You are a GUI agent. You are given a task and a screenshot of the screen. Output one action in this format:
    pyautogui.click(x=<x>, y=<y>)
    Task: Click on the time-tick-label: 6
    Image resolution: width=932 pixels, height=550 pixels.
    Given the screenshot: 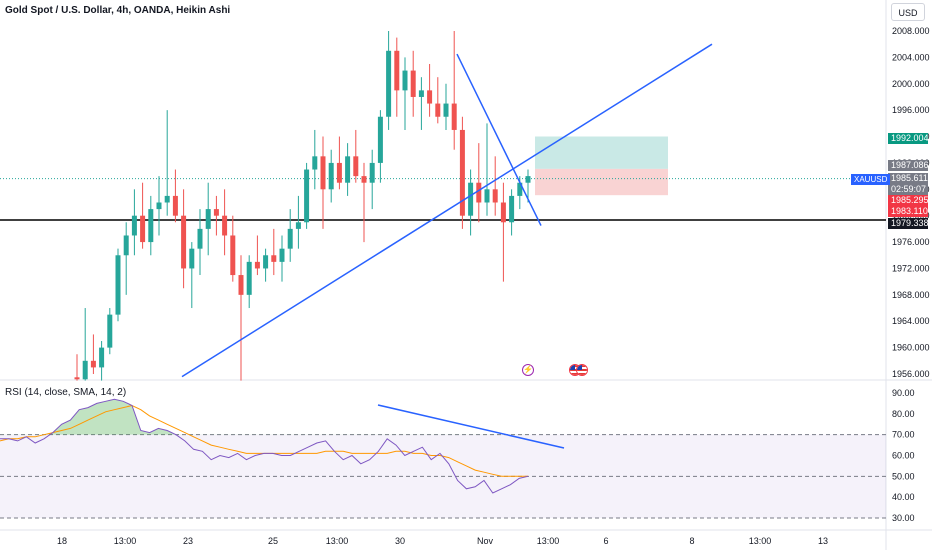 What is the action you would take?
    pyautogui.click(x=605, y=541)
    